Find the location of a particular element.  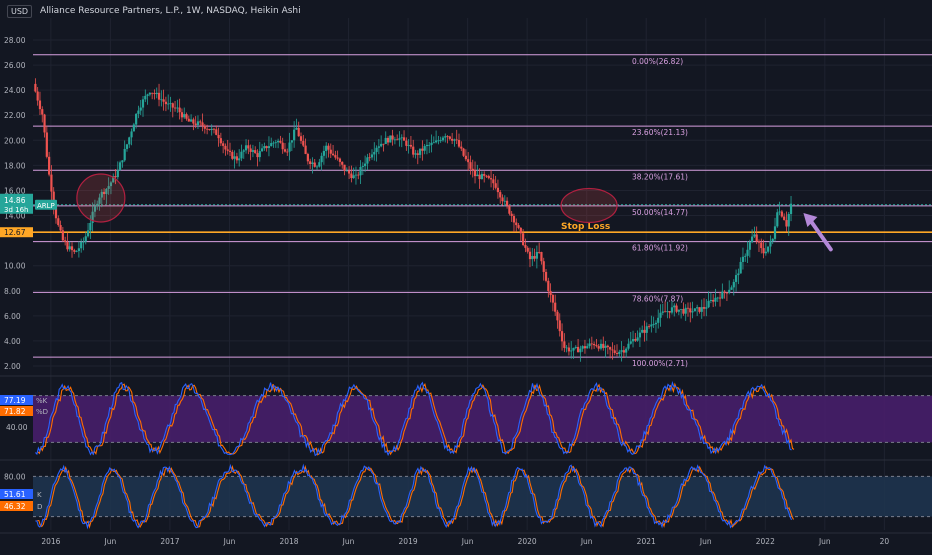

time-tick-label: 2018 is located at coordinates (288, 541).